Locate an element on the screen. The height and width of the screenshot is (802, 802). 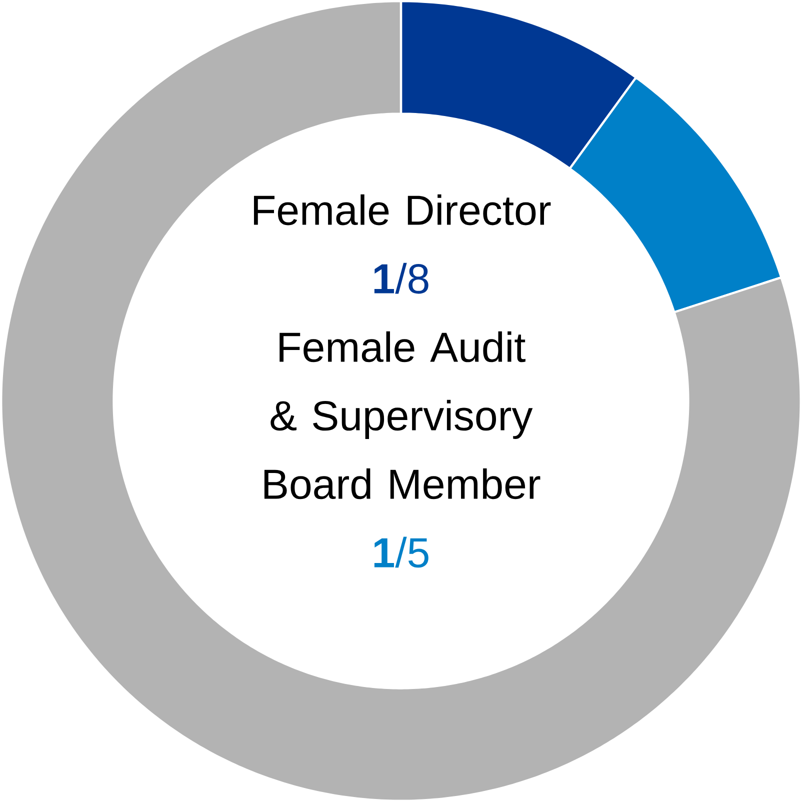
text: Female Director is located at coordinates (402, 210).